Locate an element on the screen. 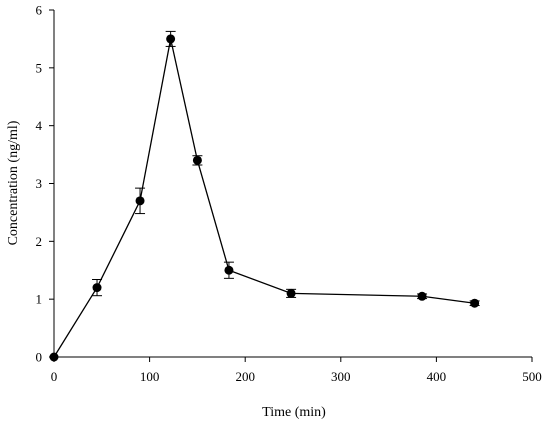 The width and height of the screenshot is (550, 427). y-tick-label: 3 is located at coordinates (39, 183).